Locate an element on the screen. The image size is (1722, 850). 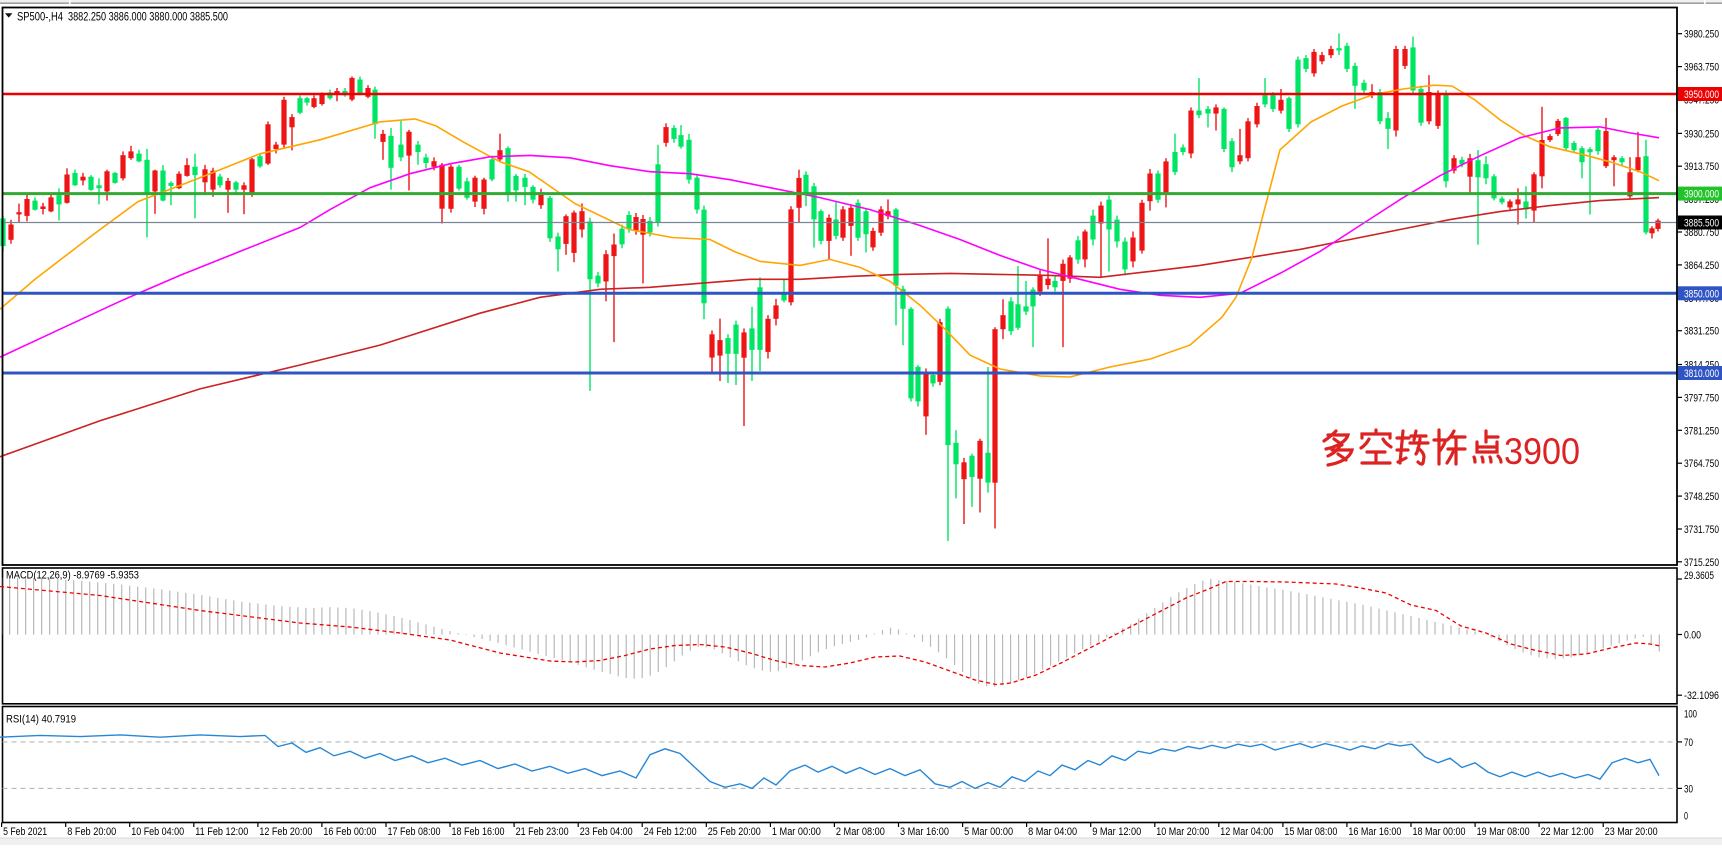
svg-text: 3797.750 is located at coordinates (1701, 398).